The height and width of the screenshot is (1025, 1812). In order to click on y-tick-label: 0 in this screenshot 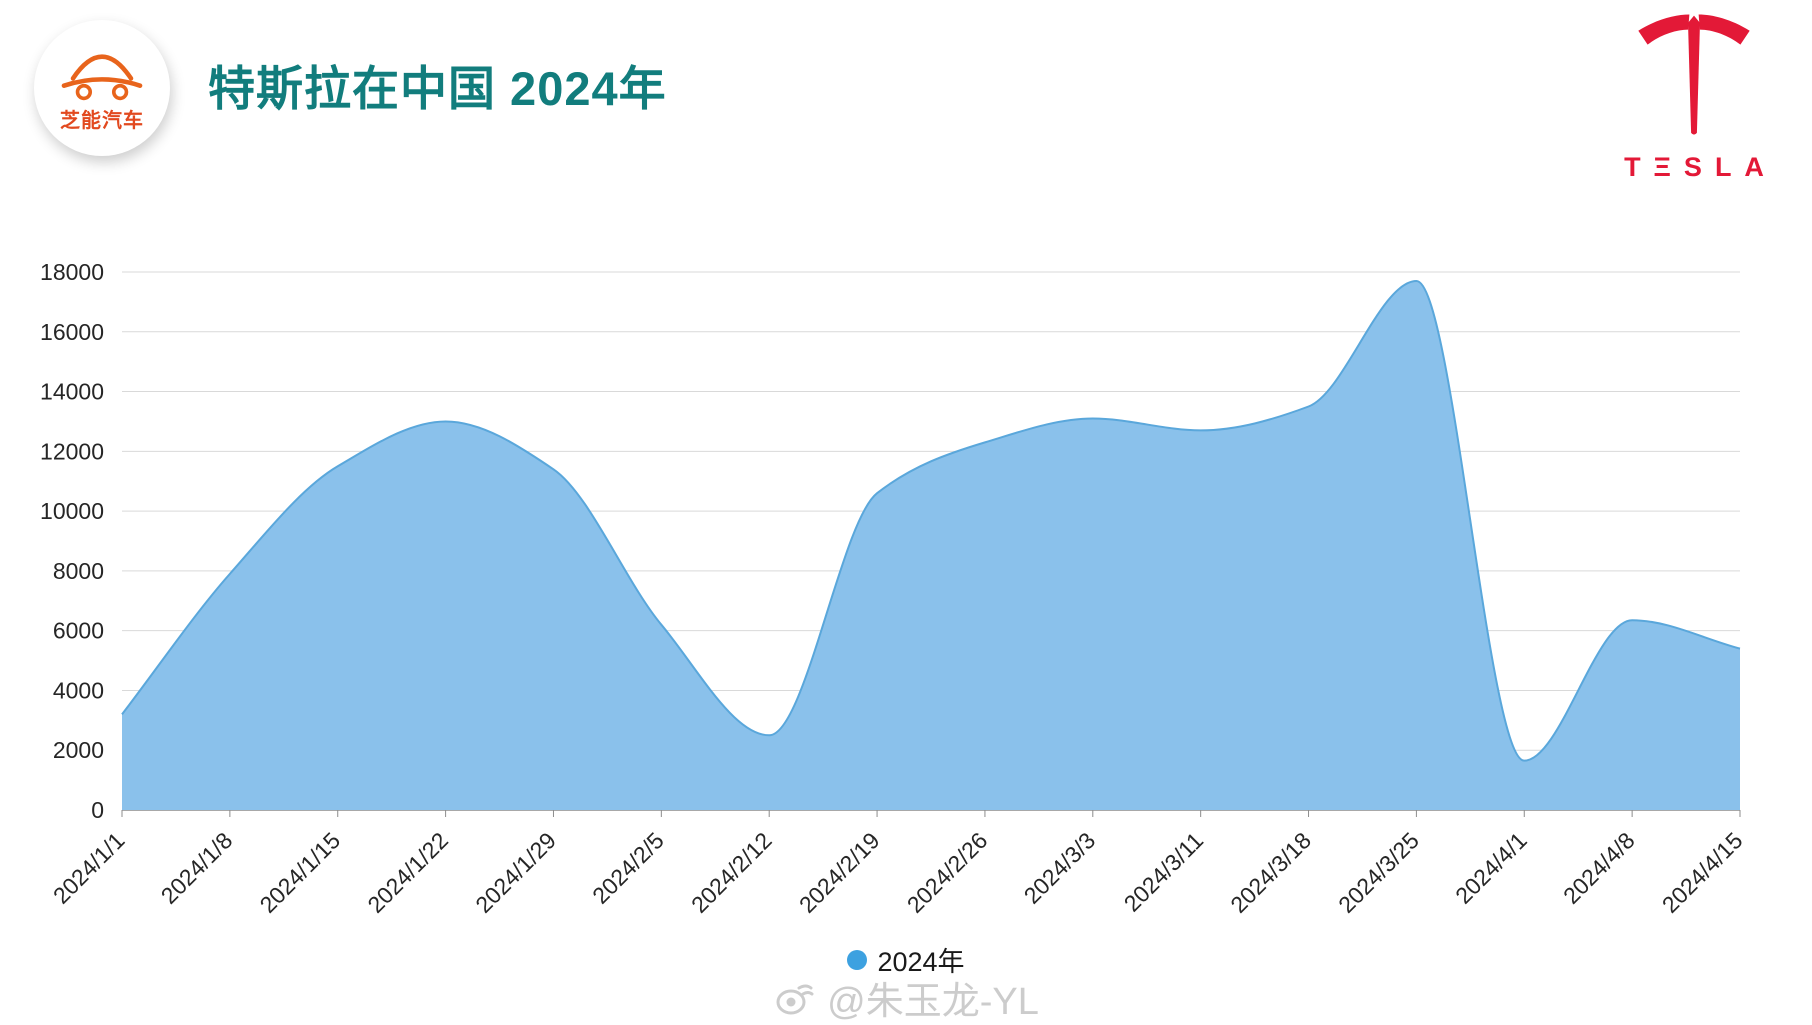, I will do `click(97, 810)`.